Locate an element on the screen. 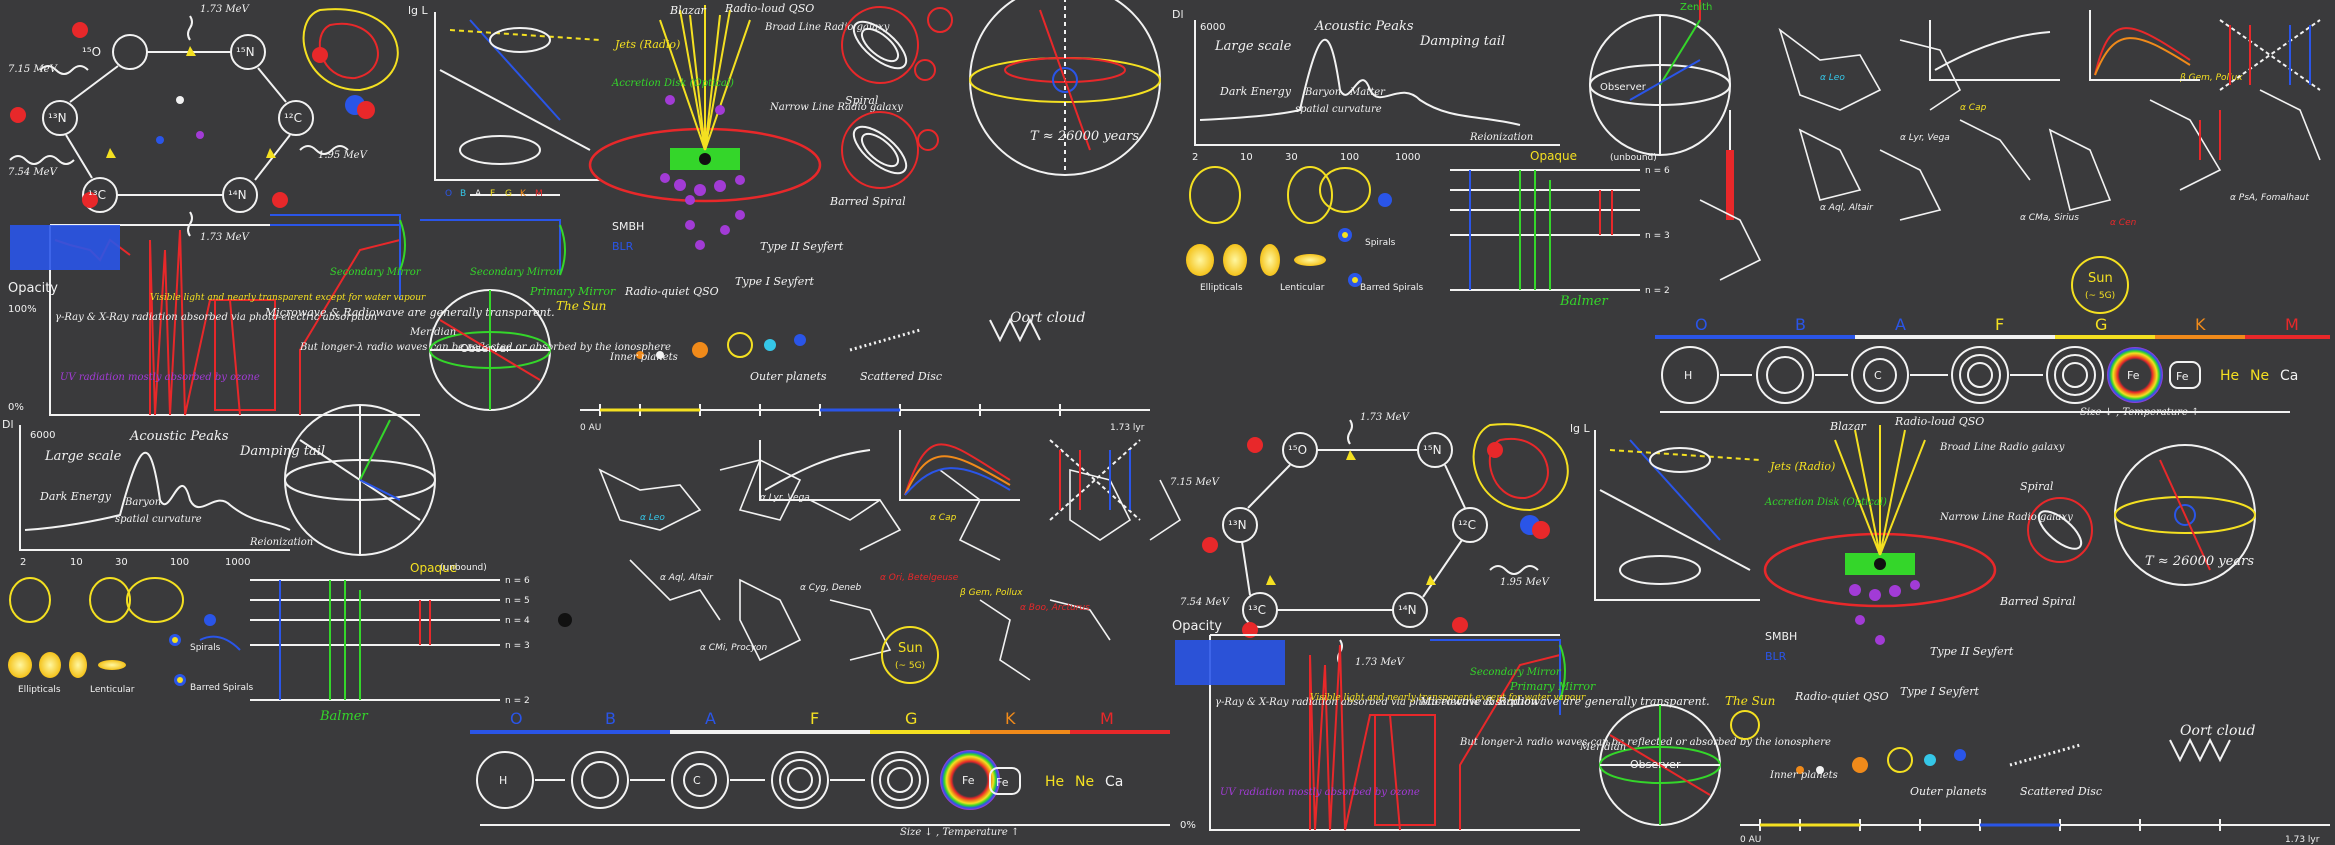 Image resolution: width=2335 pixels, height=845 pixels. agn-r-spiral: Spiral is located at coordinates (2037, 486).